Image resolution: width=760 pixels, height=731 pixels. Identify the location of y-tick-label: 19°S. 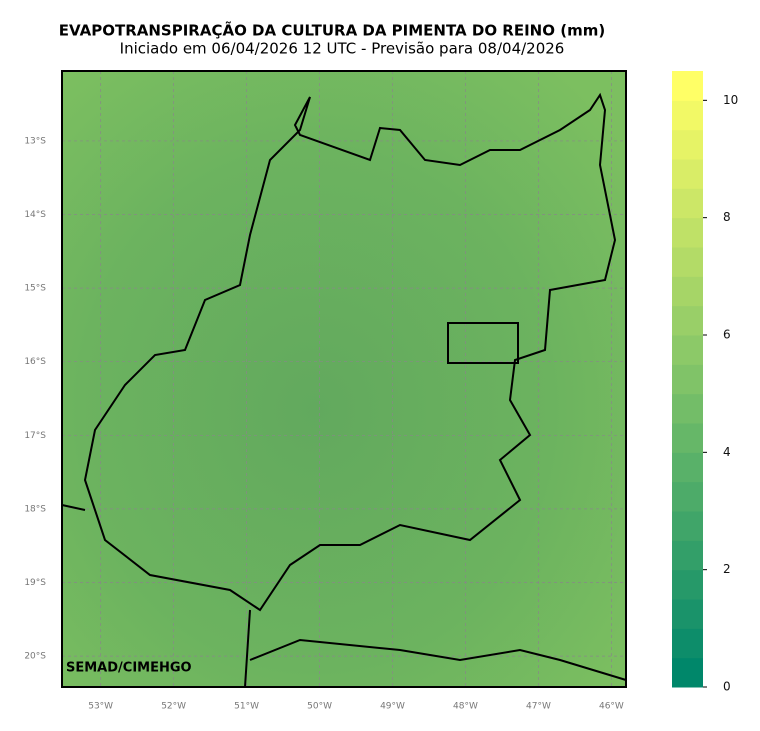
(35, 583).